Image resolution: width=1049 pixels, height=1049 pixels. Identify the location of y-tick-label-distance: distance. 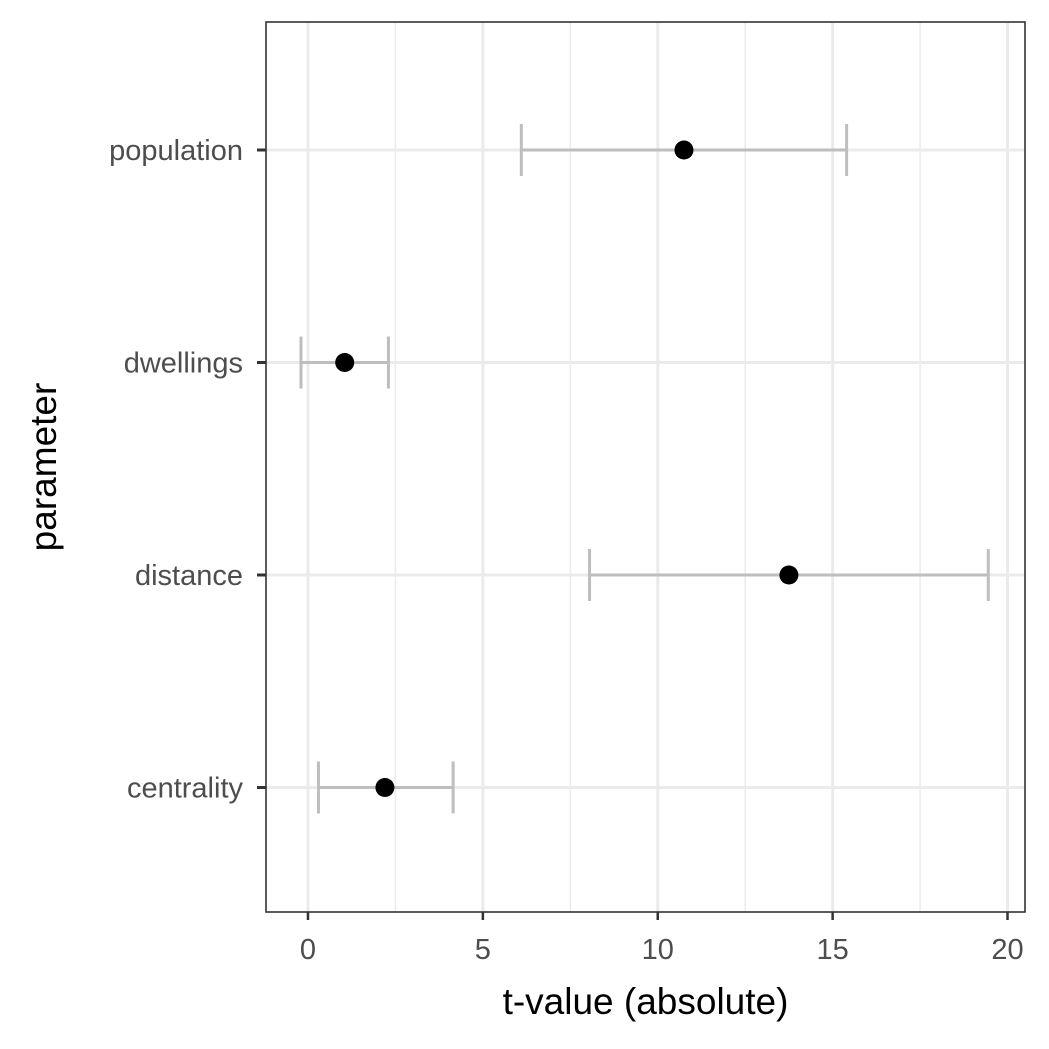
(189, 576).